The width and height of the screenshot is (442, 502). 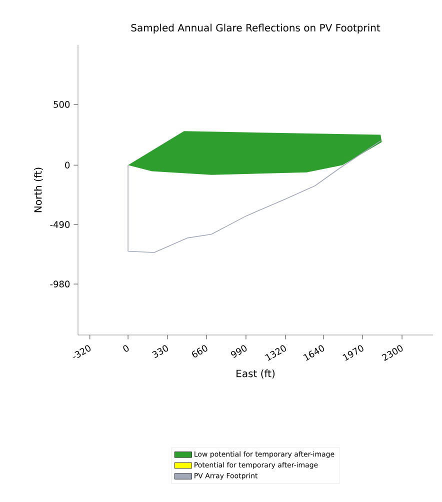 What do you see at coordinates (255, 374) in the screenshot?
I see `x-axis-title: East (ft)` at bounding box center [255, 374].